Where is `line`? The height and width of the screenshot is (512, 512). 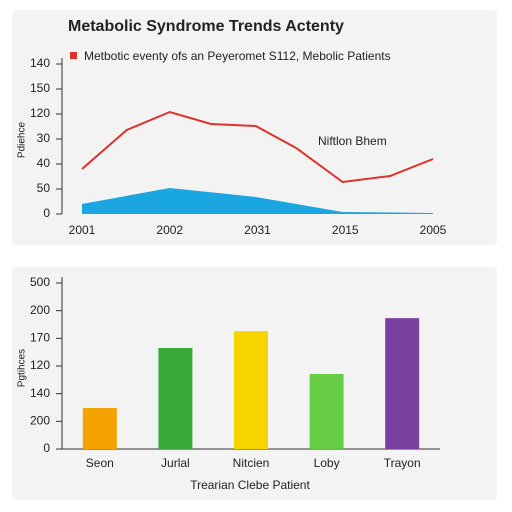 line is located at coordinates (257, 147).